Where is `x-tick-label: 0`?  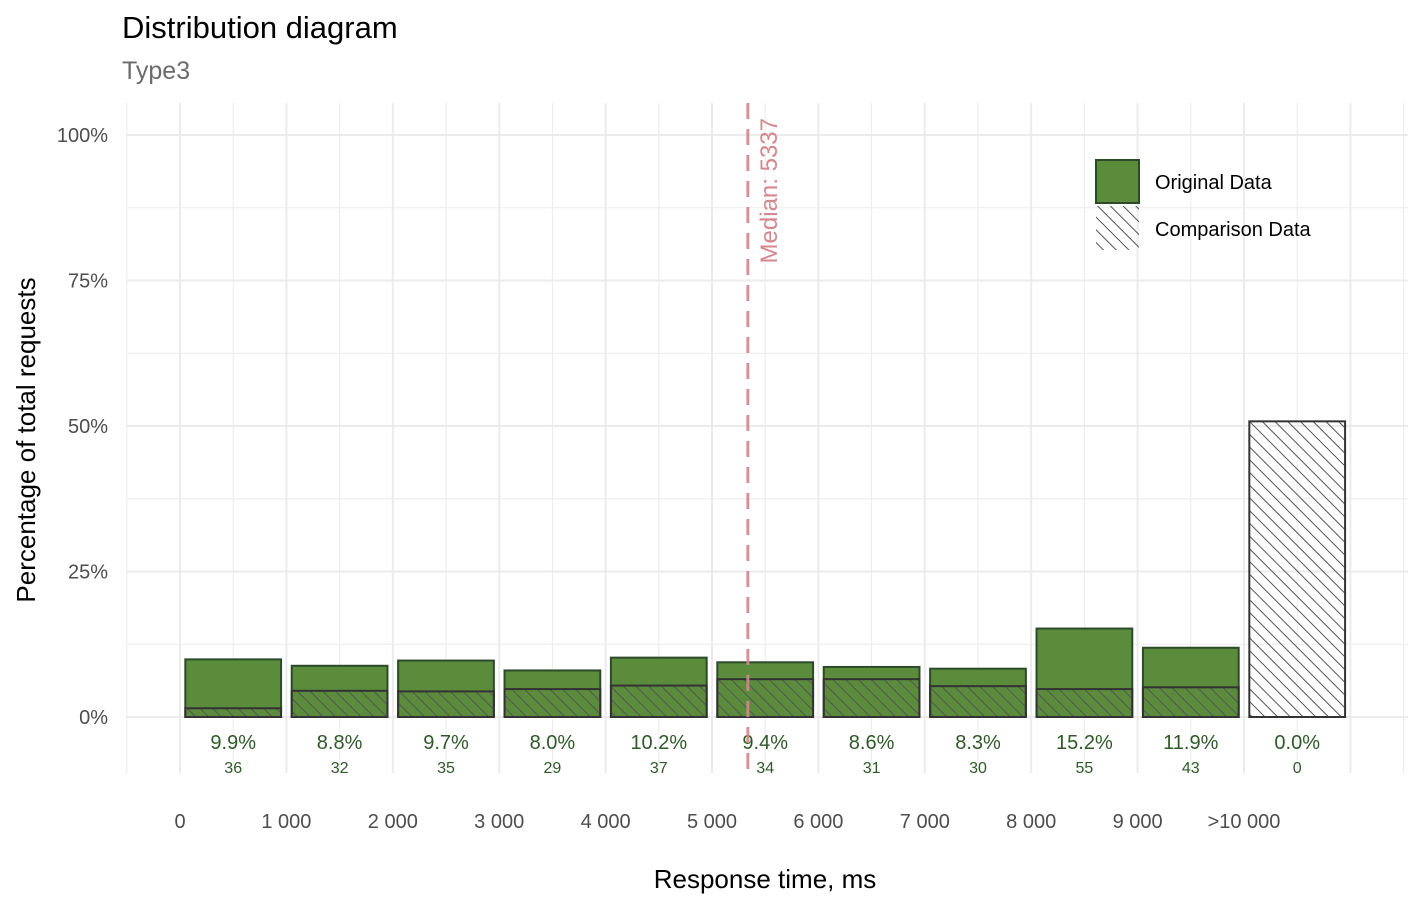
x-tick-label: 0 is located at coordinates (179, 822).